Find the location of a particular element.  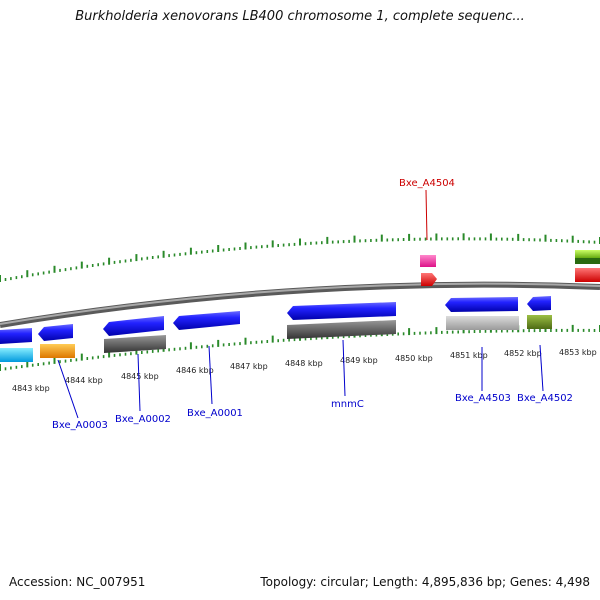

outer-tick-ring is located at coordinates (300, 257).